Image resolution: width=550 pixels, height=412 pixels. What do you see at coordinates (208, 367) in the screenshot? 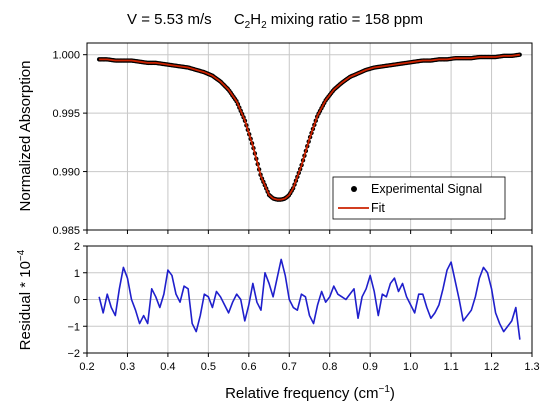
I see `bottom-x-tick-label: 0.5` at bounding box center [208, 367].